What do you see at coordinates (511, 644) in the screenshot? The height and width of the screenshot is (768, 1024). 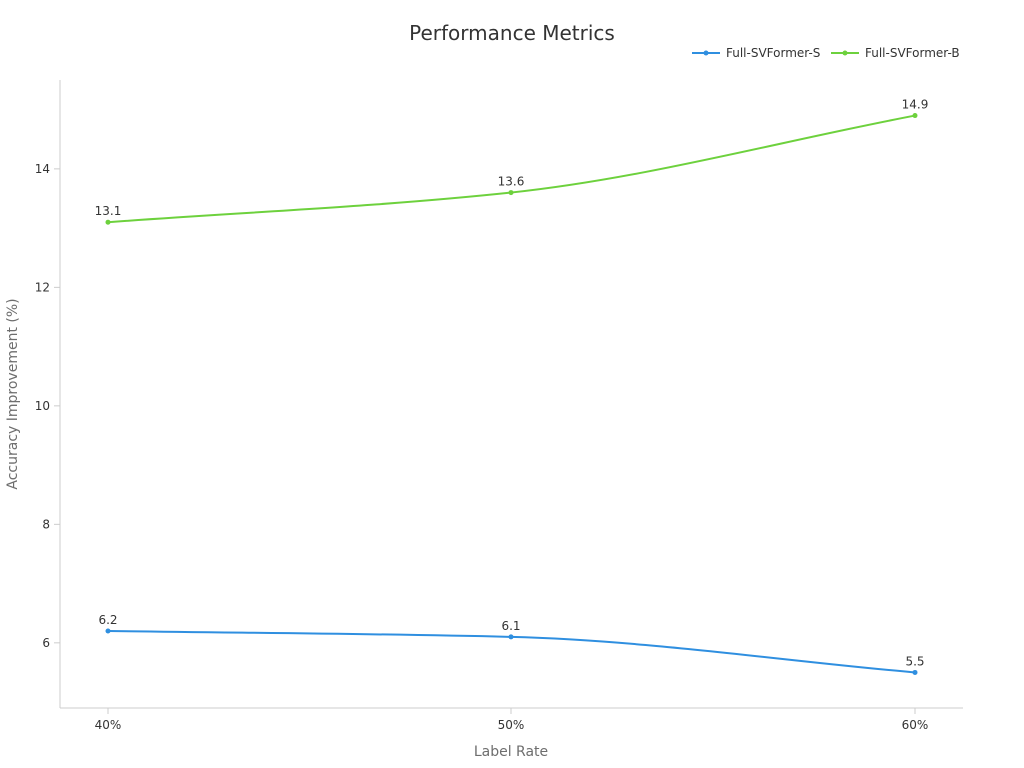 I see `series-1: 6.2 6.1 5.5` at bounding box center [511, 644].